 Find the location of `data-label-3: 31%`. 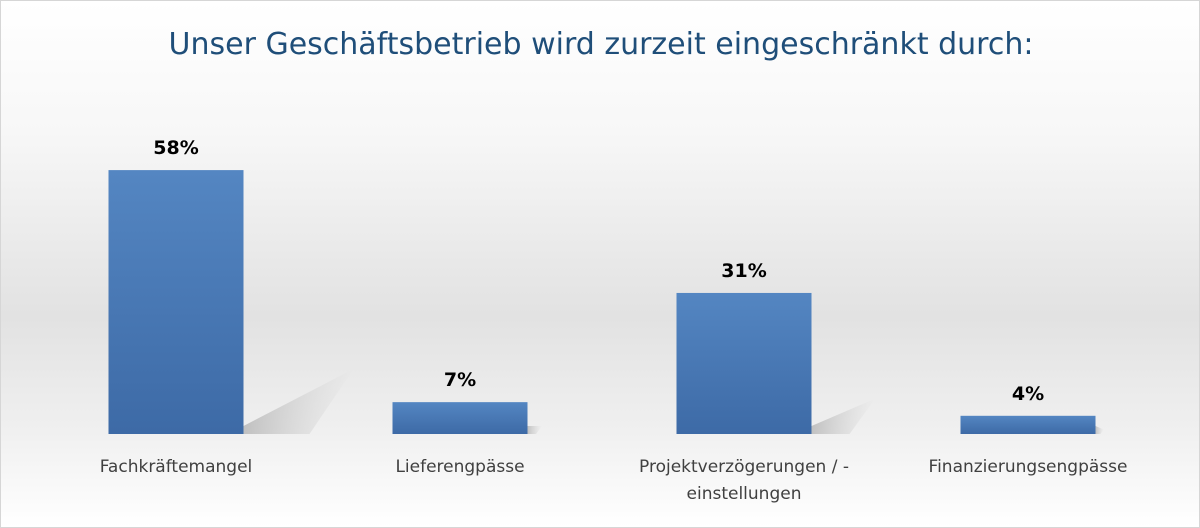

data-label-3: 31% is located at coordinates (743, 271).